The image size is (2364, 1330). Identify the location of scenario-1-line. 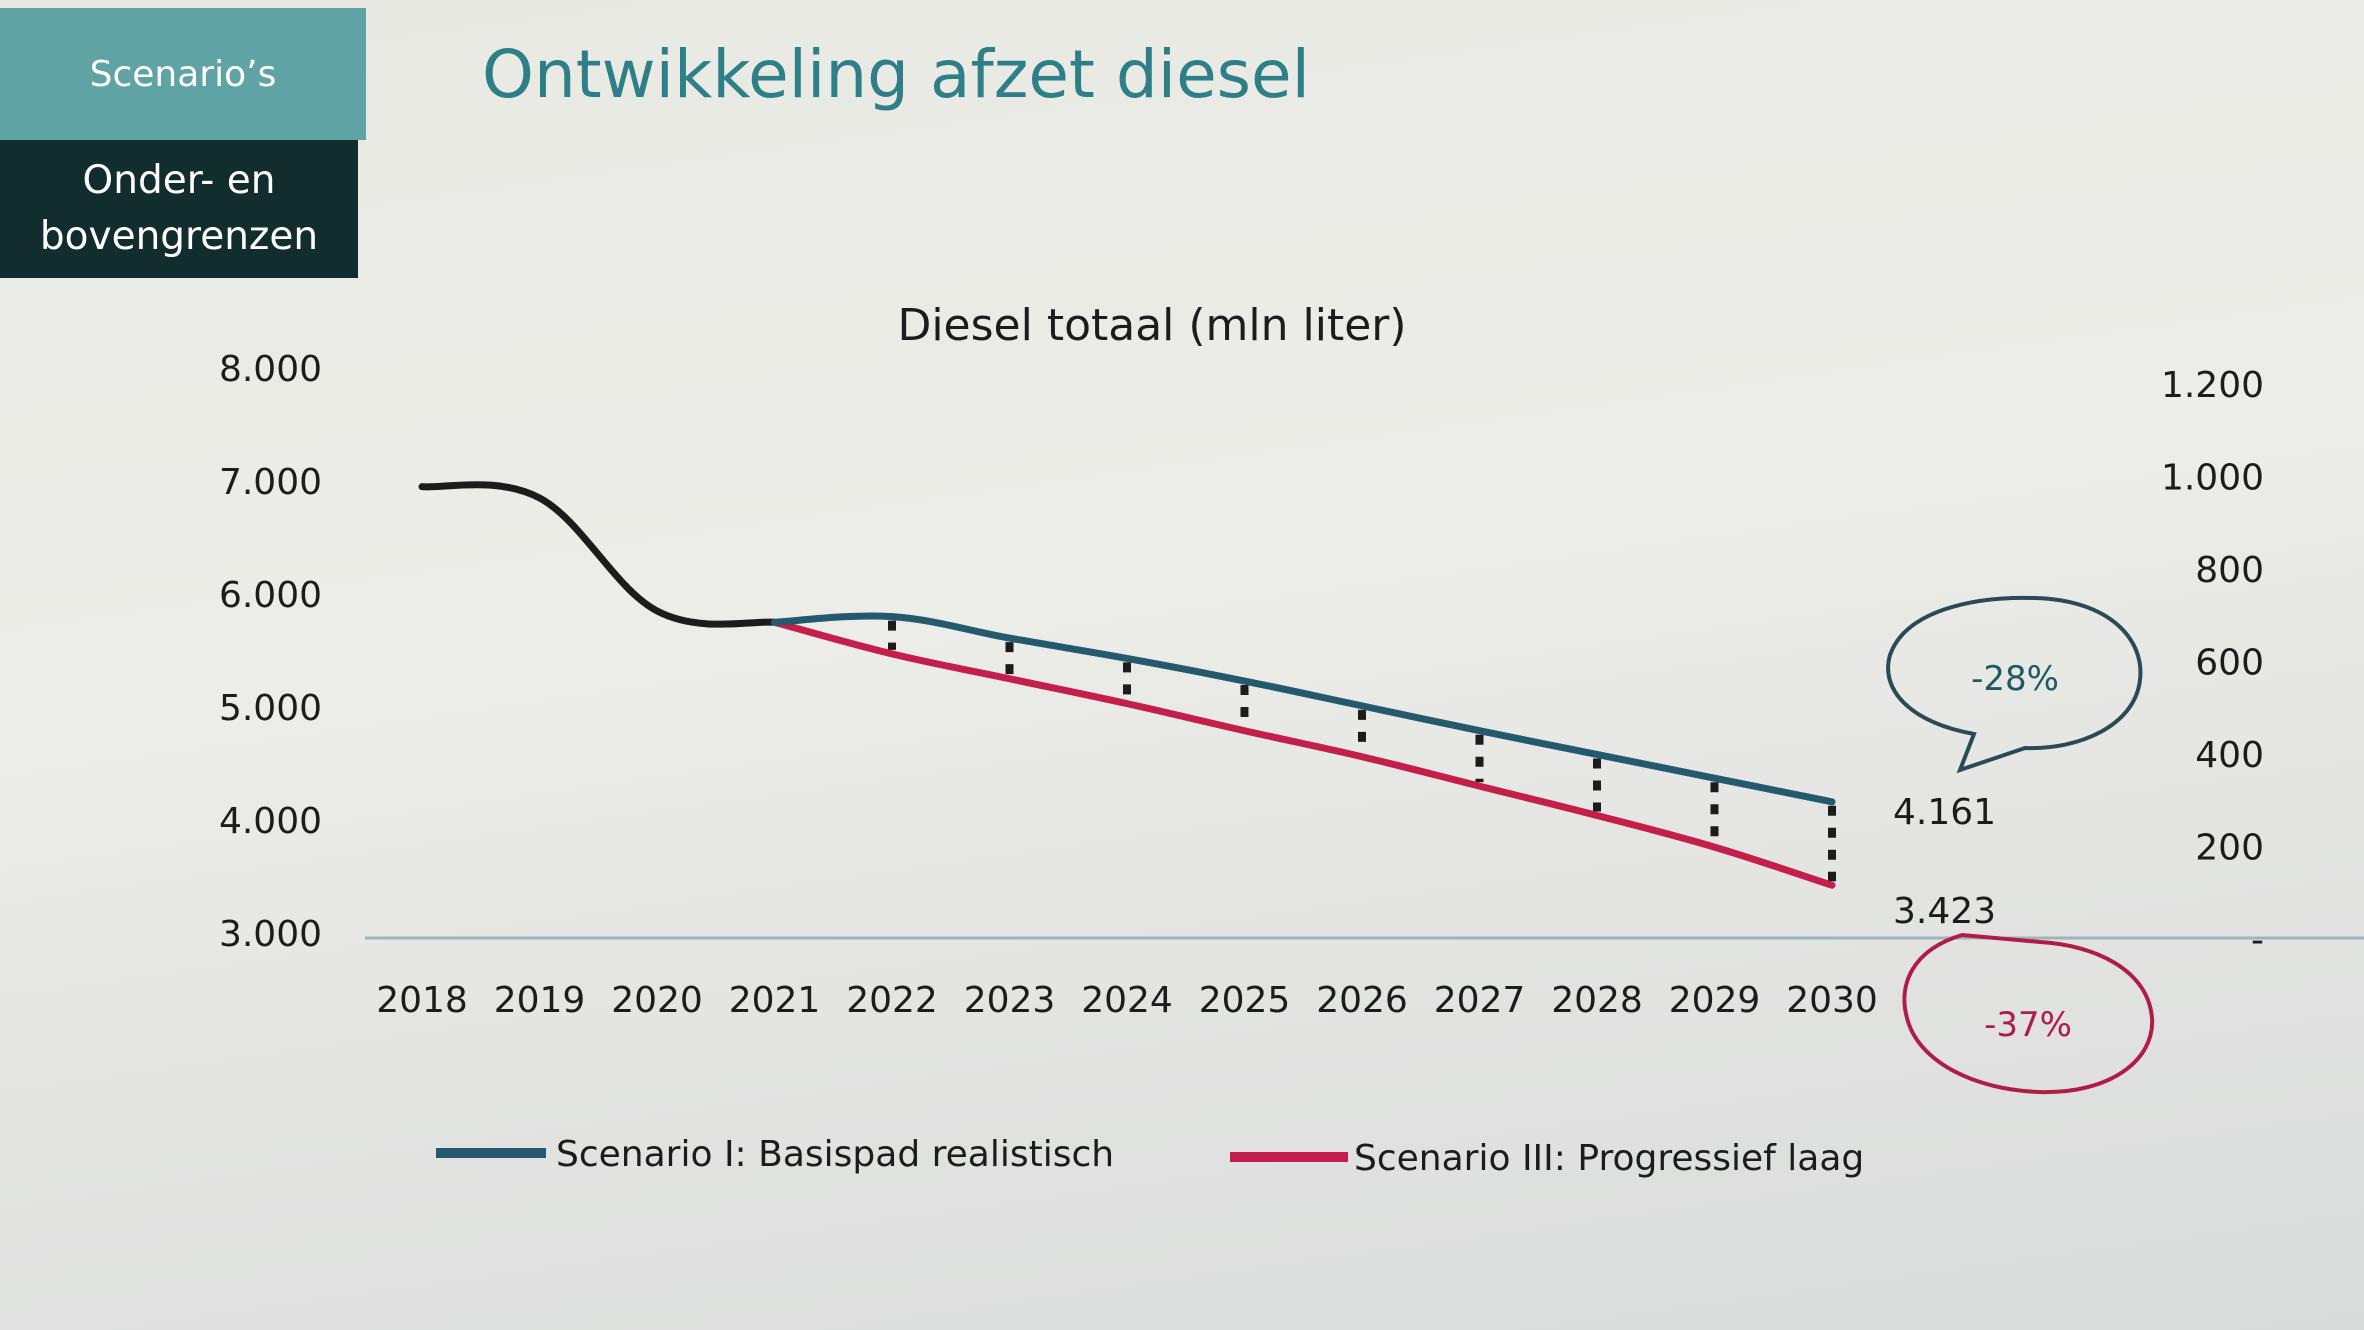
(1303, 709).